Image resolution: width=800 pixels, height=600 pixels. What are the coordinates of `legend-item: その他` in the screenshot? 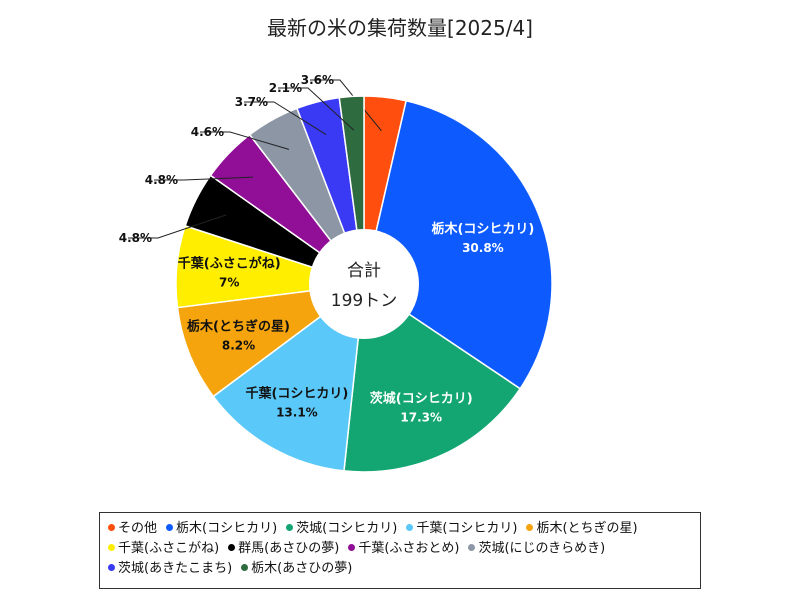 It's located at (132, 529).